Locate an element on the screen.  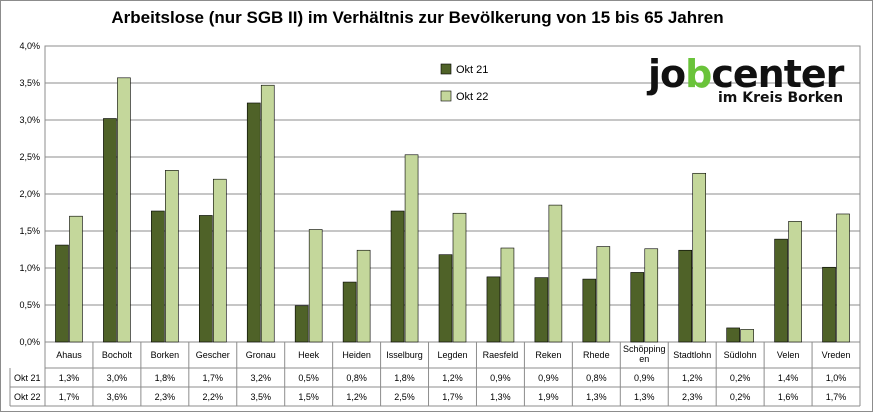
category-label: Legden is located at coordinates (452, 355).